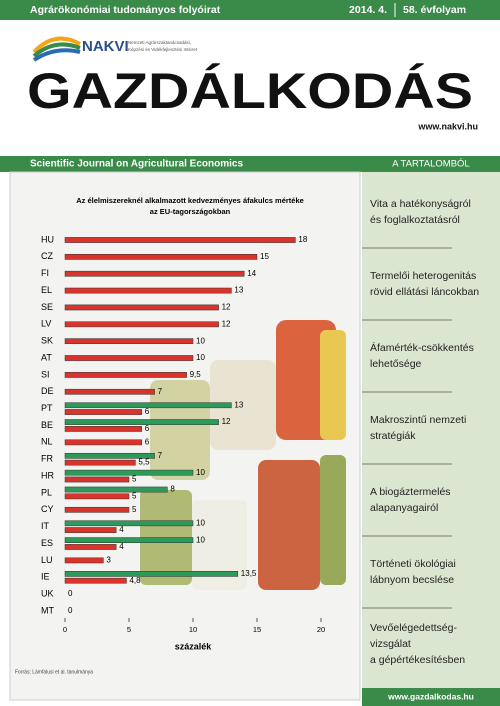  I want to click on y-tick-label: AT, so click(46, 357).